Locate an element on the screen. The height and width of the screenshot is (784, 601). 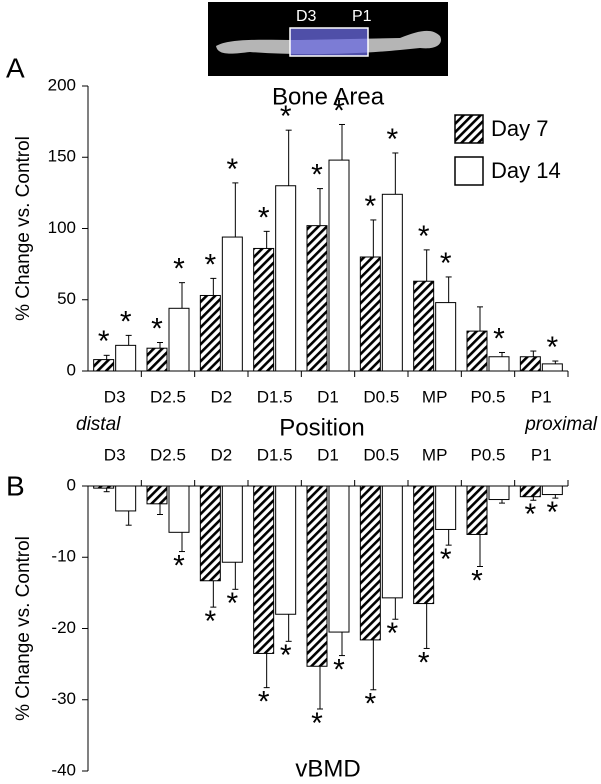
chart-title: vBMD is located at coordinates (327, 768).